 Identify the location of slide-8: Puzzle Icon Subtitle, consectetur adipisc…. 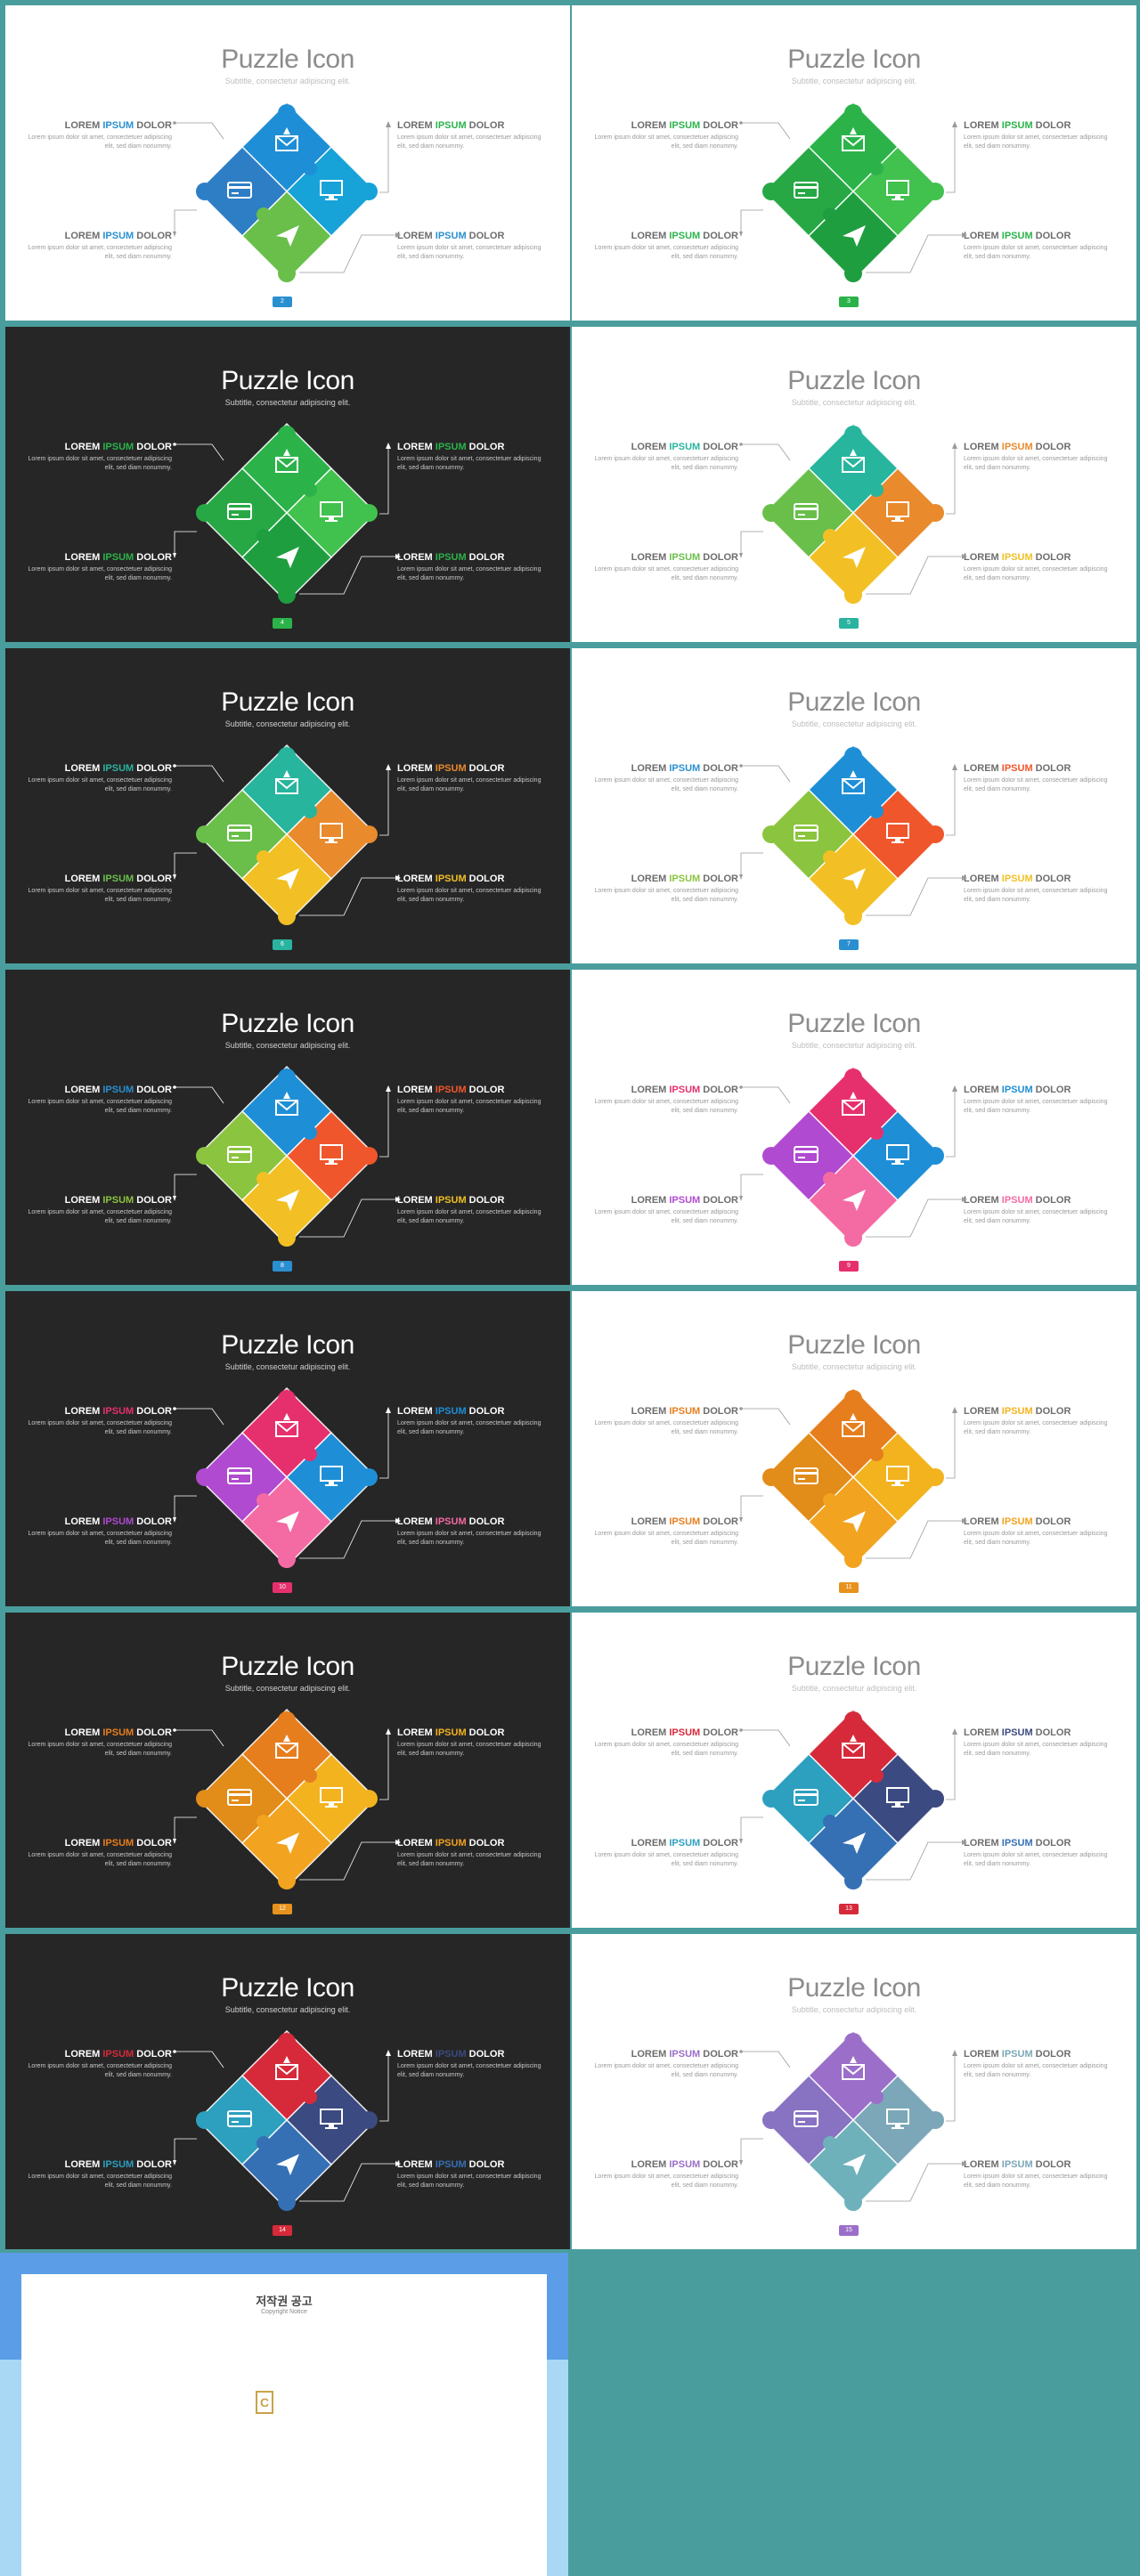
(287, 1127).